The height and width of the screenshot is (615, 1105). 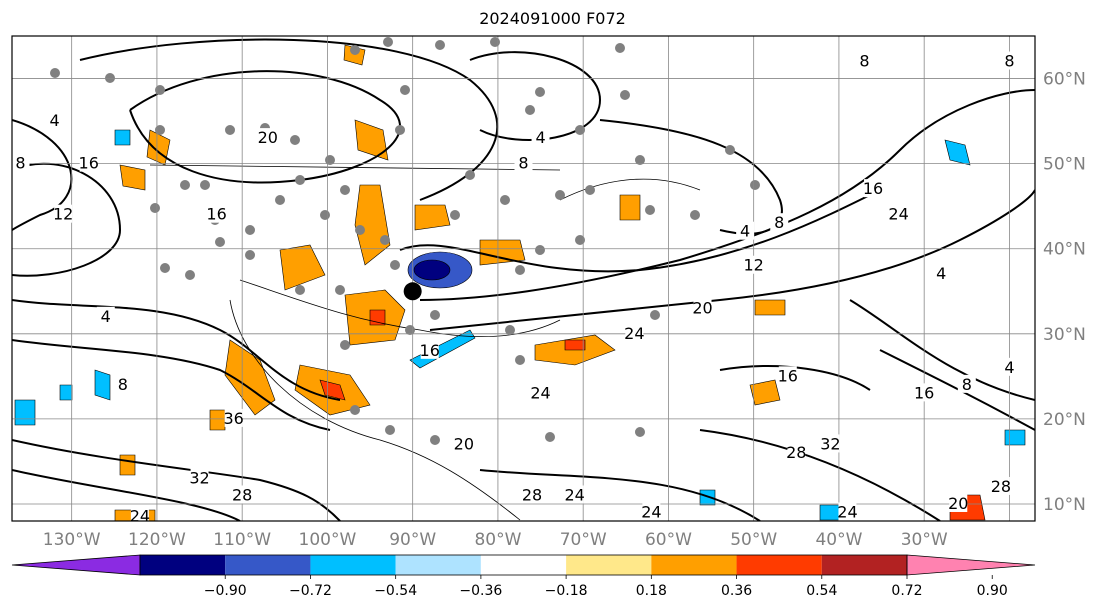 I want to click on low-center-marker, so click(x=412, y=291).